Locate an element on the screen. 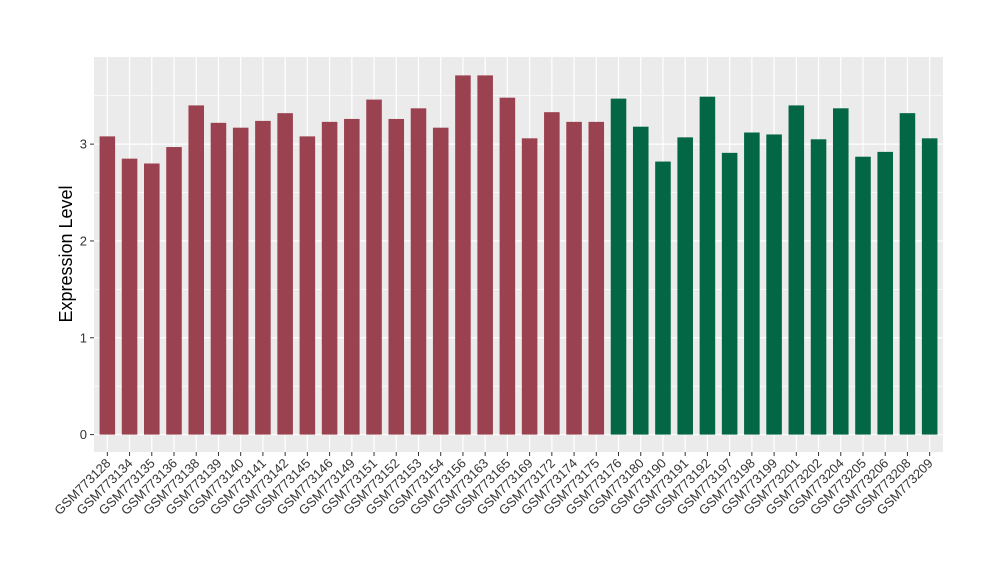 The image size is (1000, 580). bar-GSM773146 is located at coordinates (329, 278).